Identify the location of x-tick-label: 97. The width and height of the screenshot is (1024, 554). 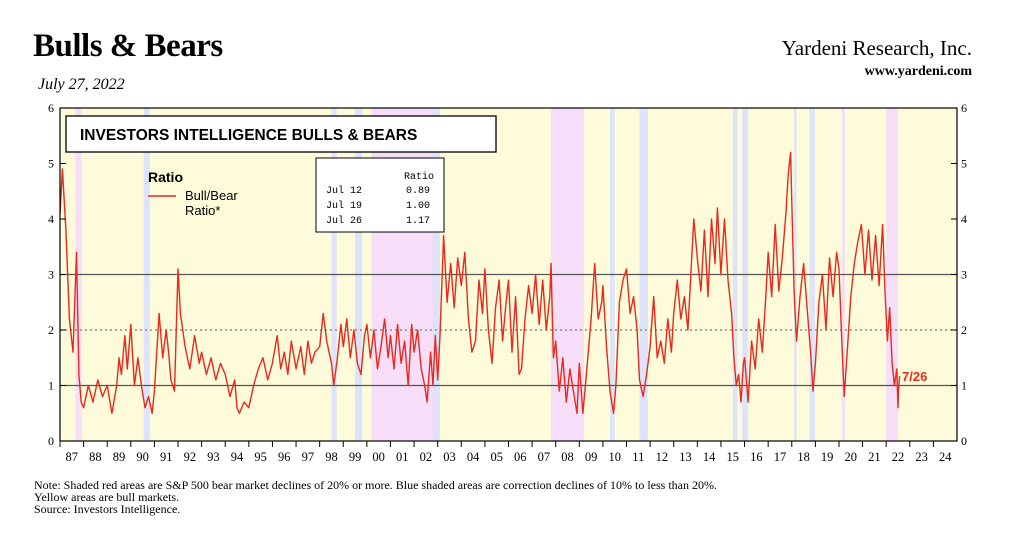
(308, 457).